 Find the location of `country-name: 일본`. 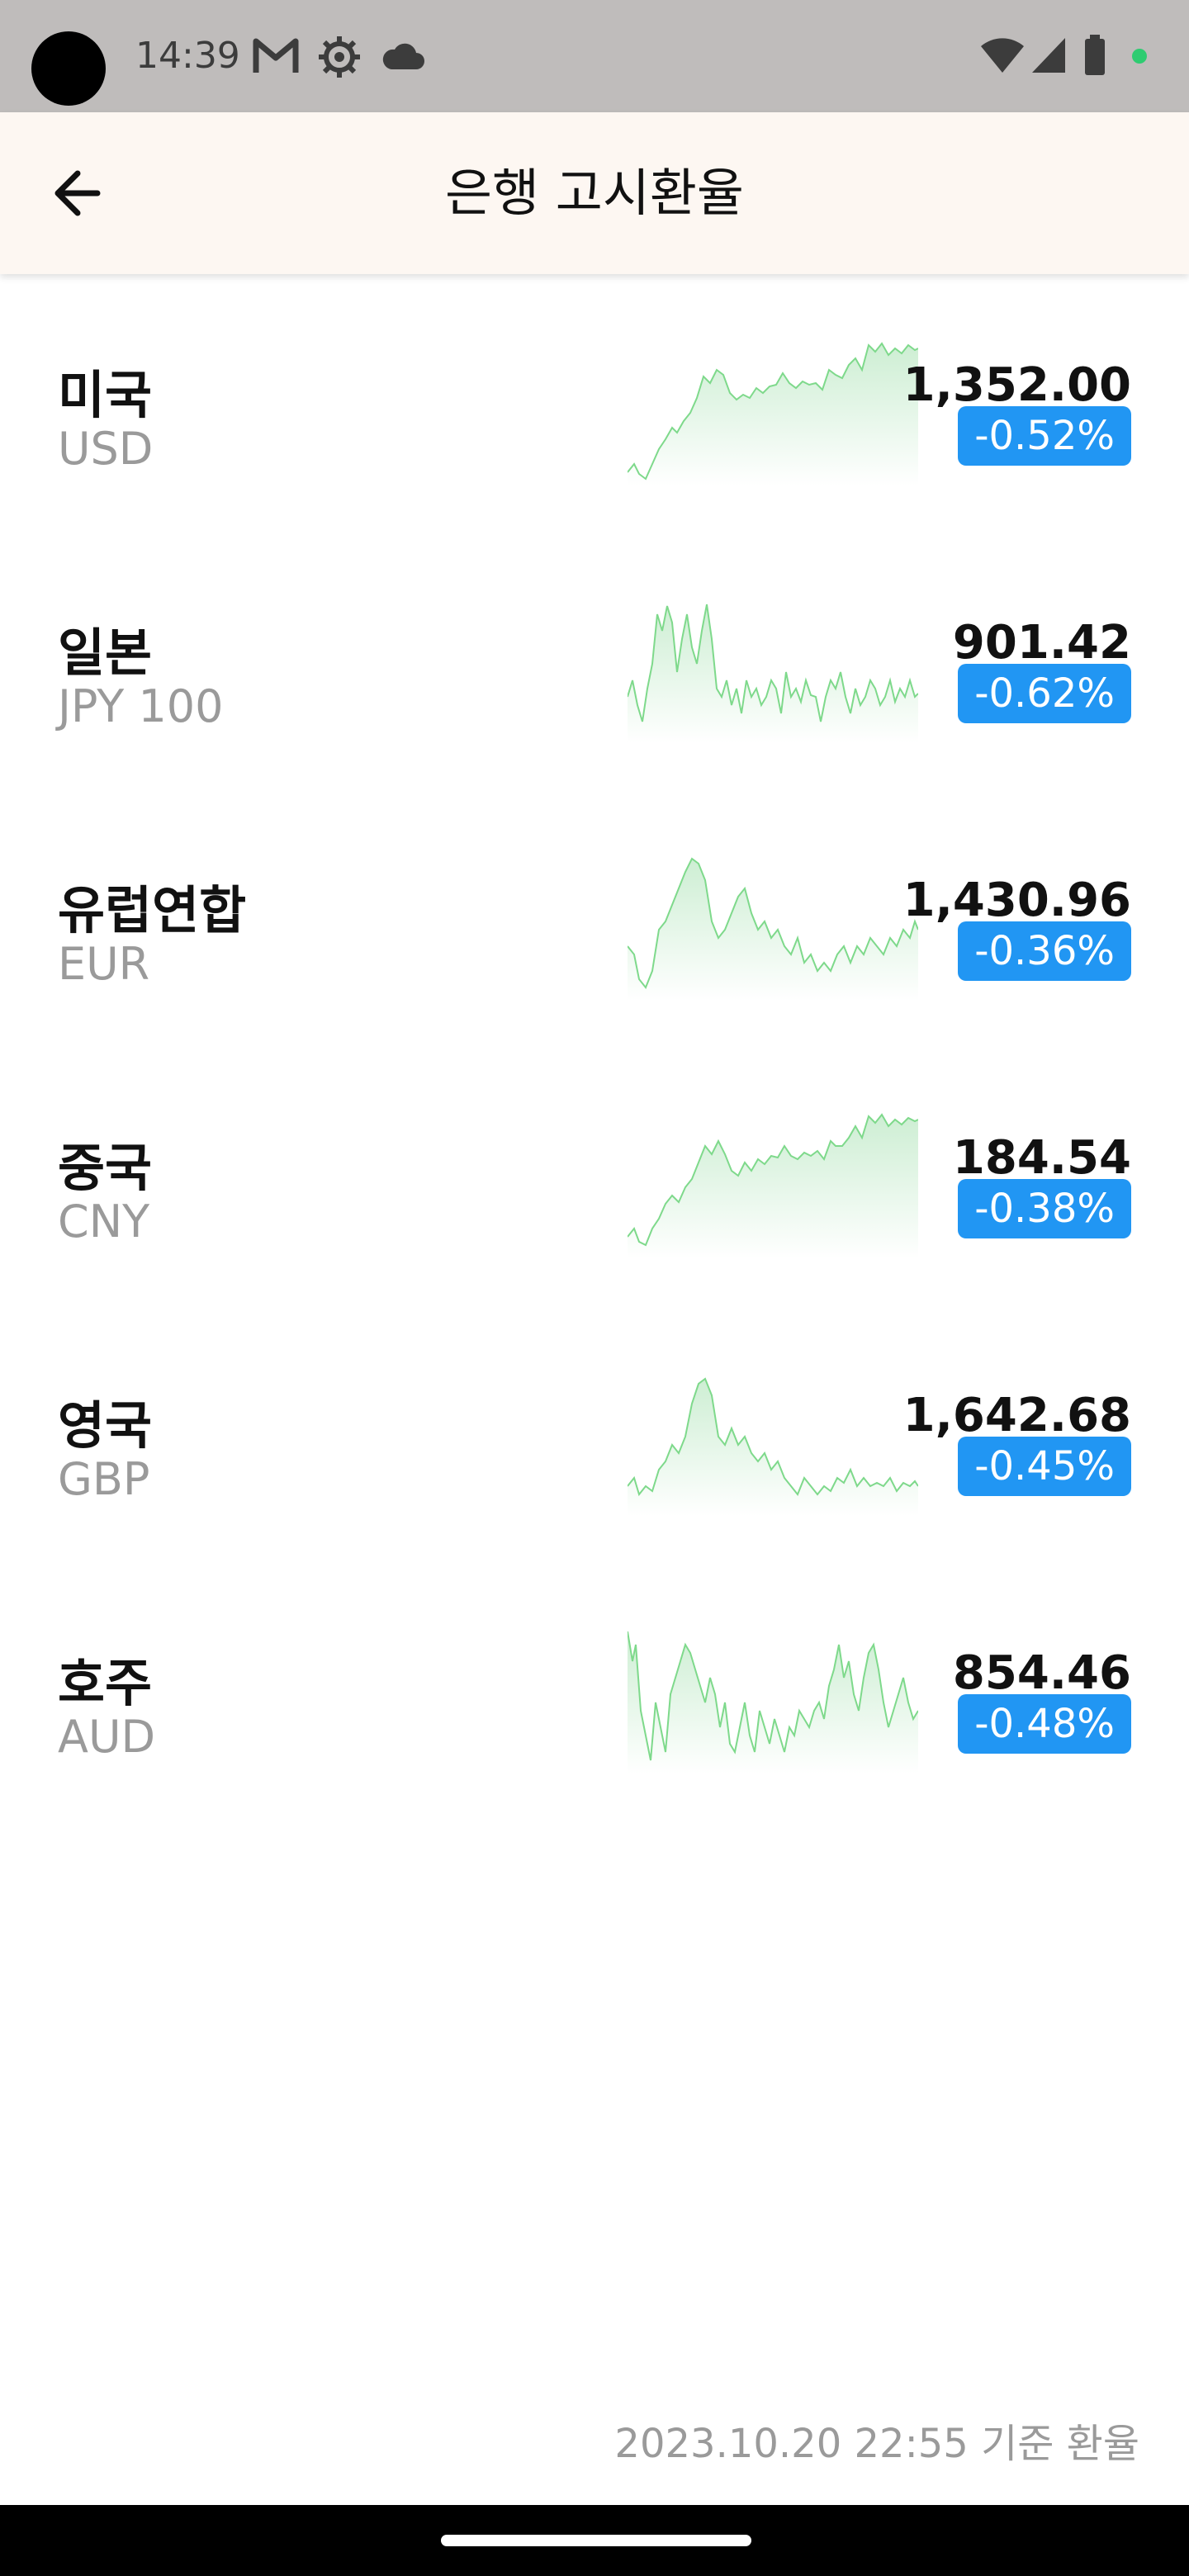

country-name: 일본 is located at coordinates (105, 653).